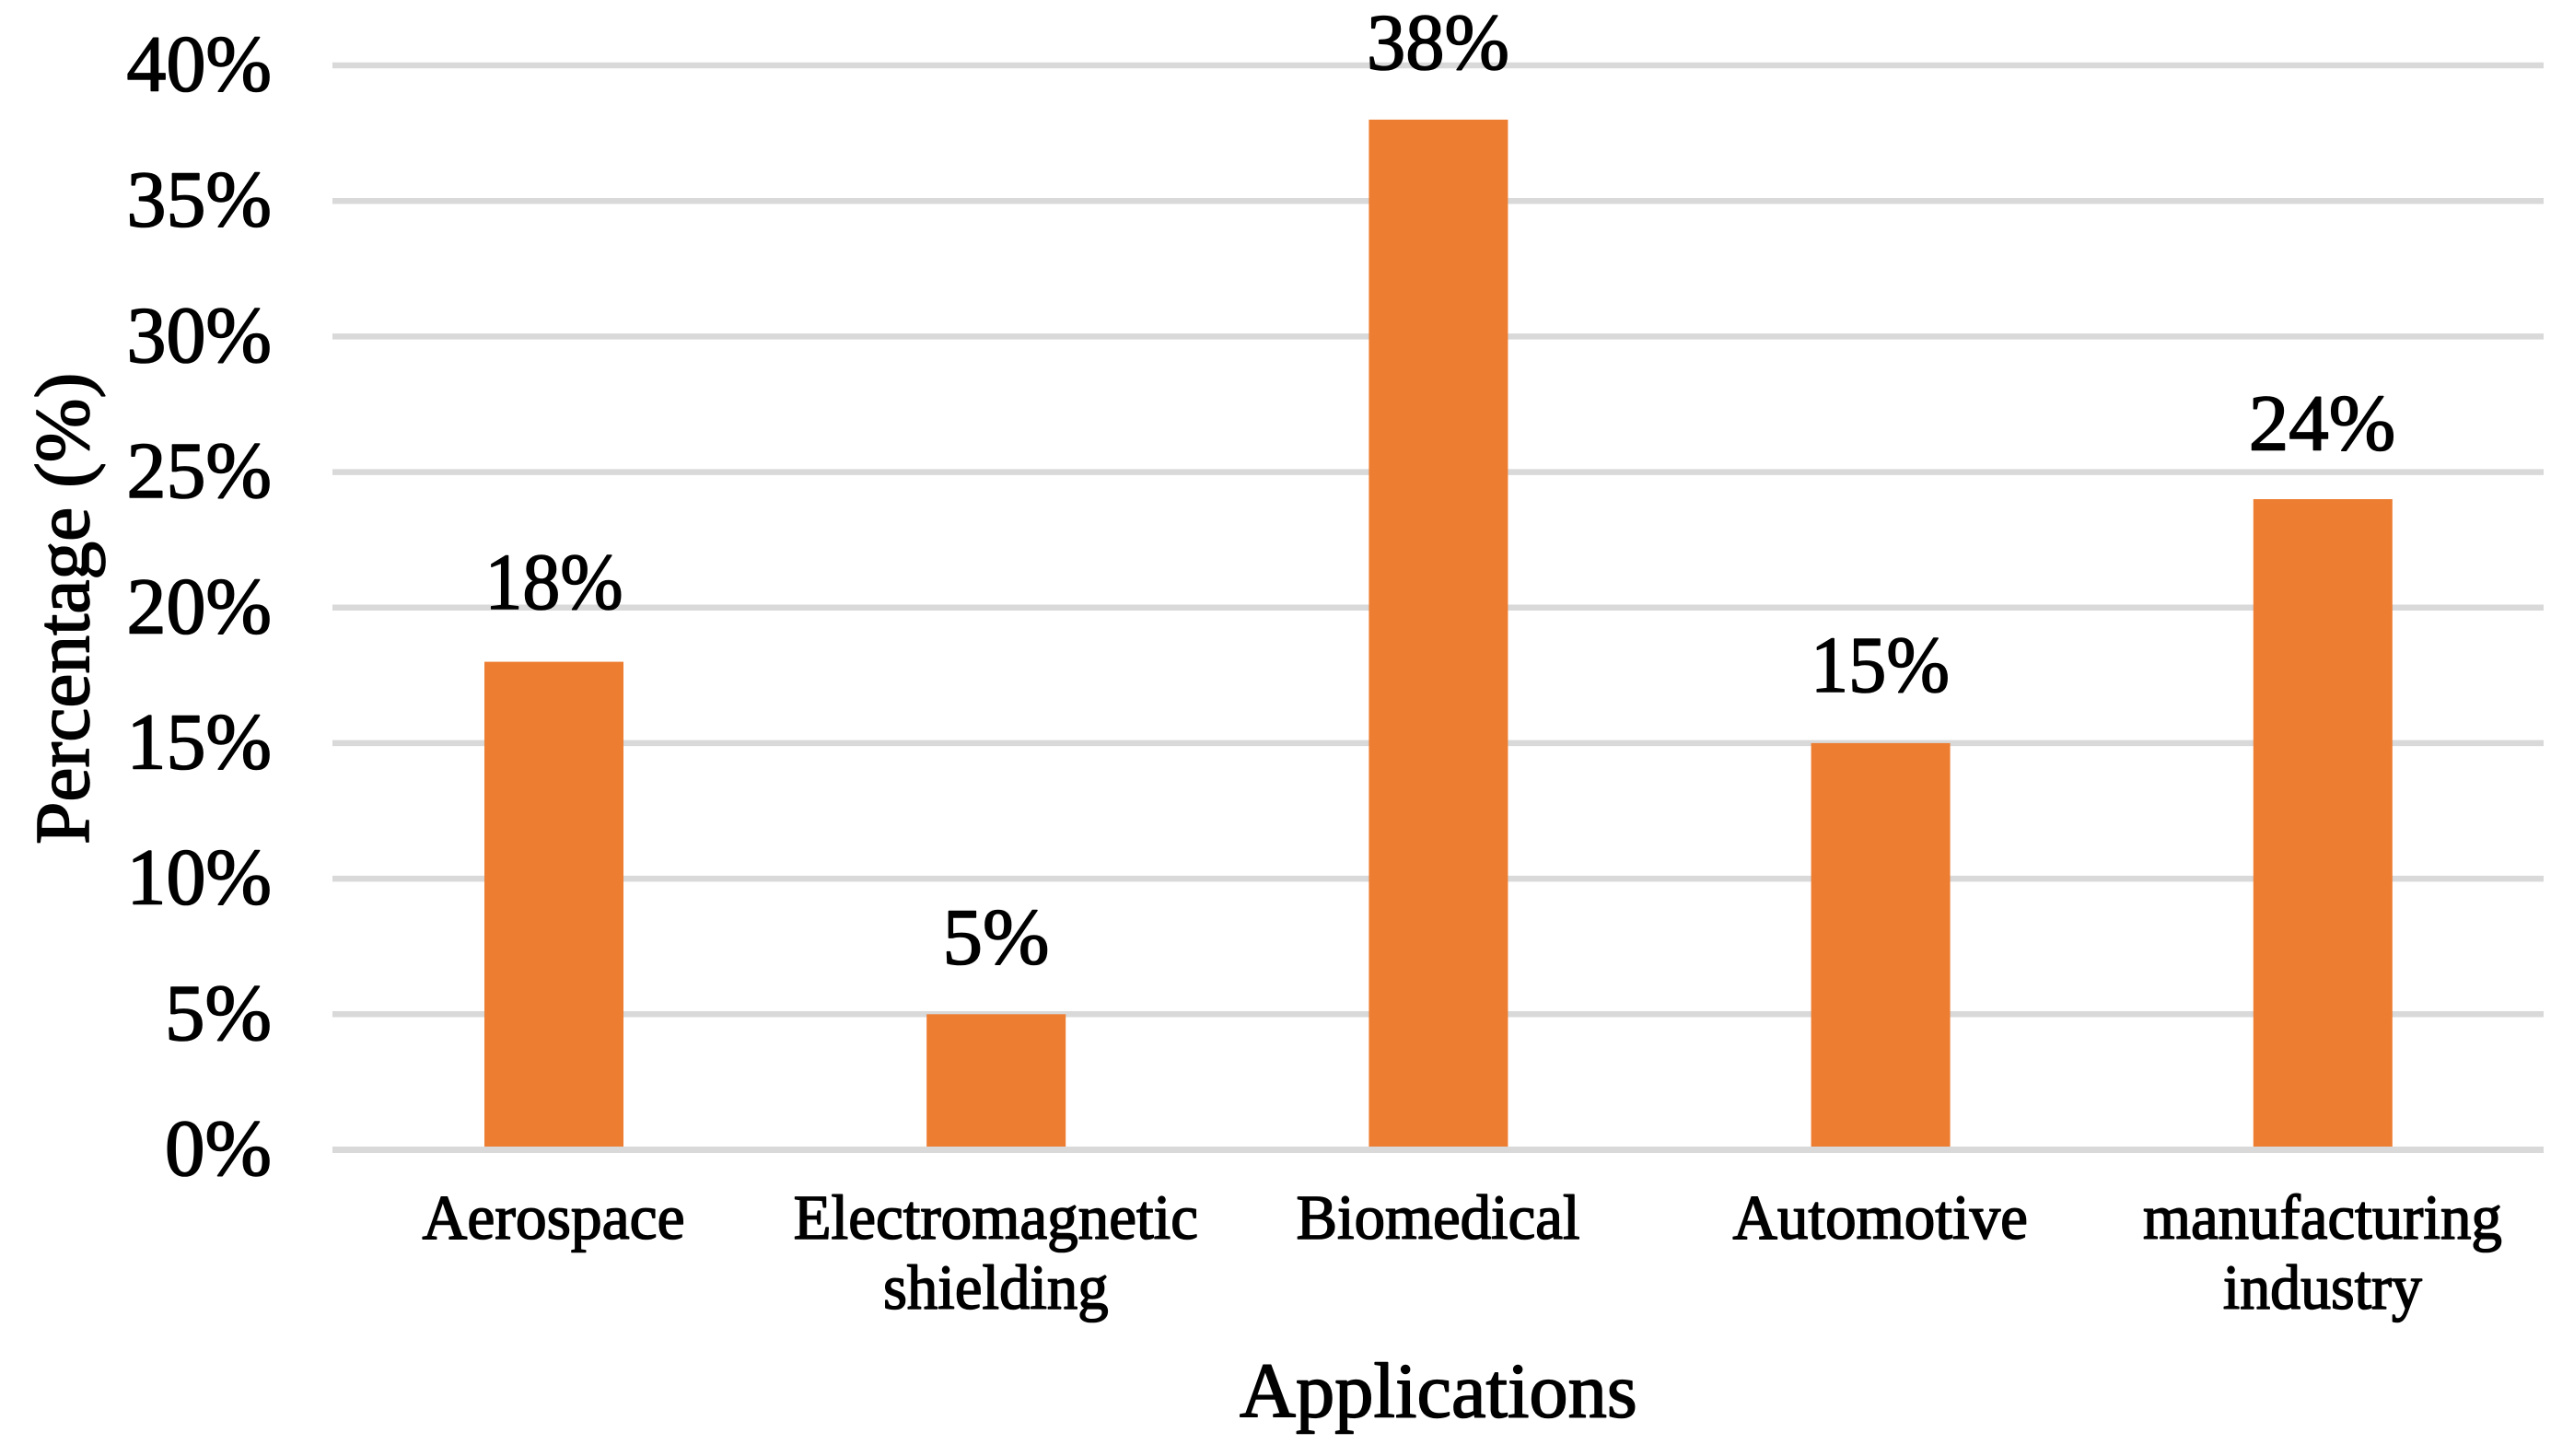 This screenshot has height=1456, width=2574. What do you see at coordinates (554, 1217) in the screenshot?
I see `svg-text: Aerospace` at bounding box center [554, 1217].